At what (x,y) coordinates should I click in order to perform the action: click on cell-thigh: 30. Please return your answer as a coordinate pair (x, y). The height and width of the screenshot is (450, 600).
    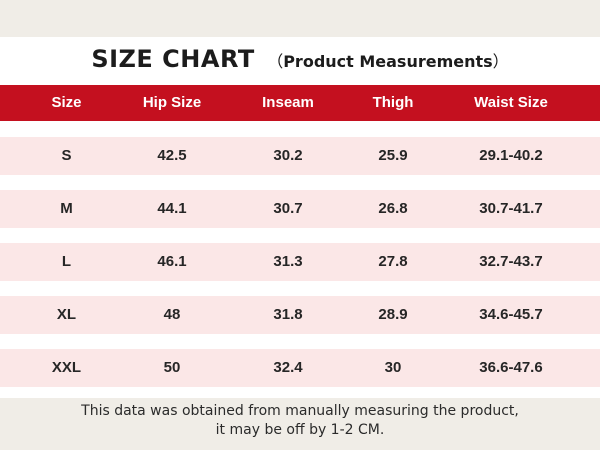
    Looking at the image, I should click on (393, 367).